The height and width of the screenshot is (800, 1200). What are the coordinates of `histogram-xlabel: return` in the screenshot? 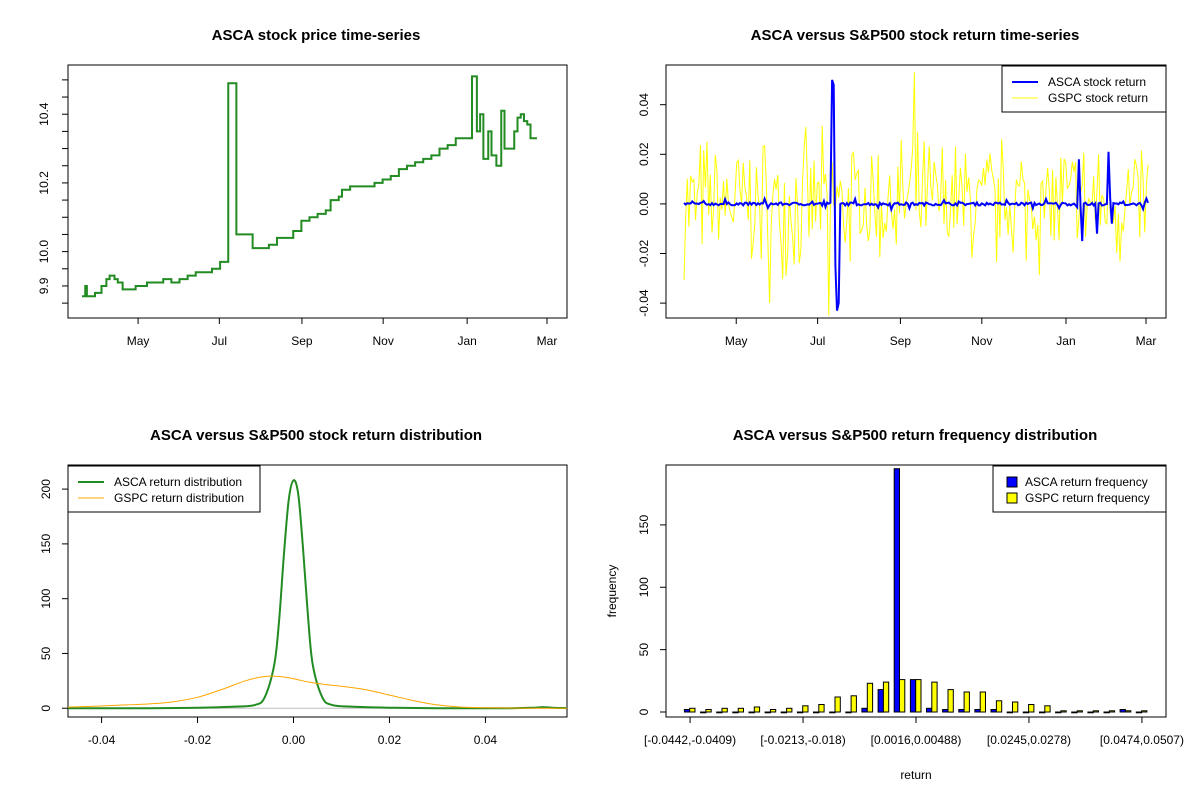 It's located at (915, 775).